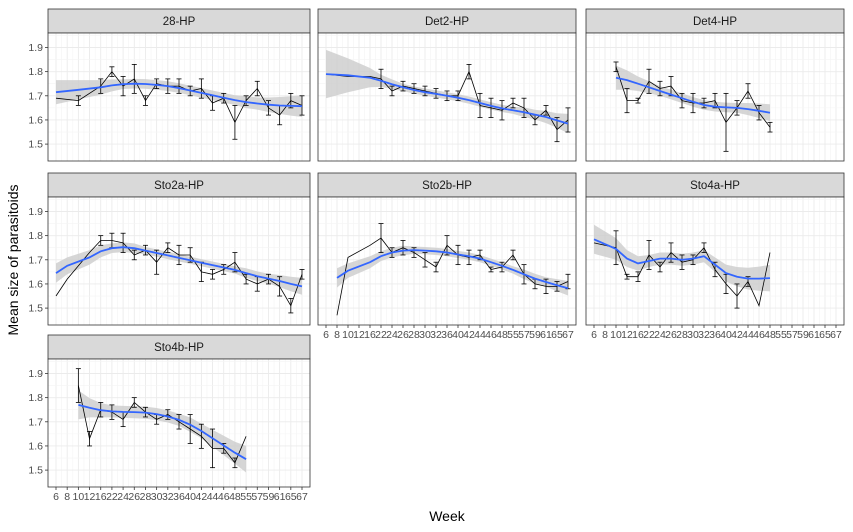 Image resolution: width=853 pixels, height=532 pixels. I want to click on facet-panel: Det2-HP, so click(447, 85).